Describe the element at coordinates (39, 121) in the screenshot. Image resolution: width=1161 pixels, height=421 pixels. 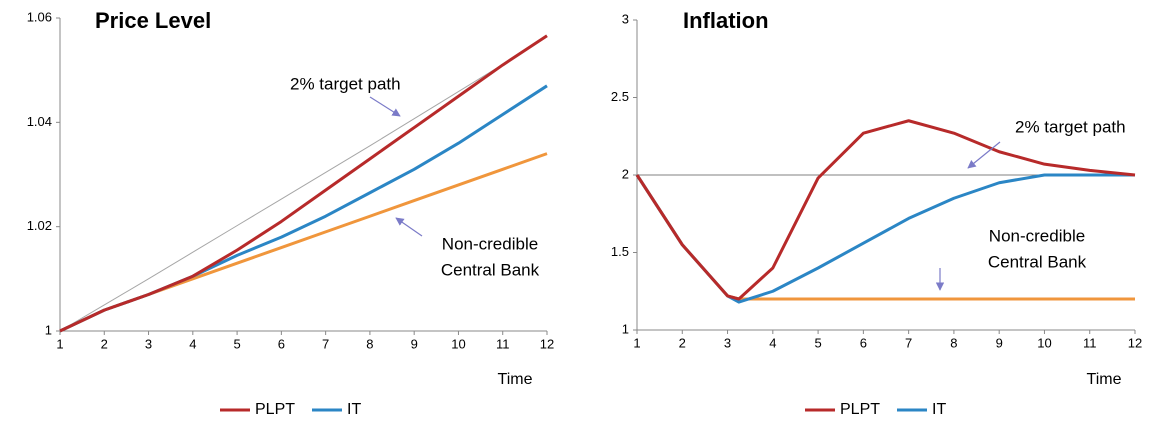
I see `y-tick-label: 1.04` at that location.